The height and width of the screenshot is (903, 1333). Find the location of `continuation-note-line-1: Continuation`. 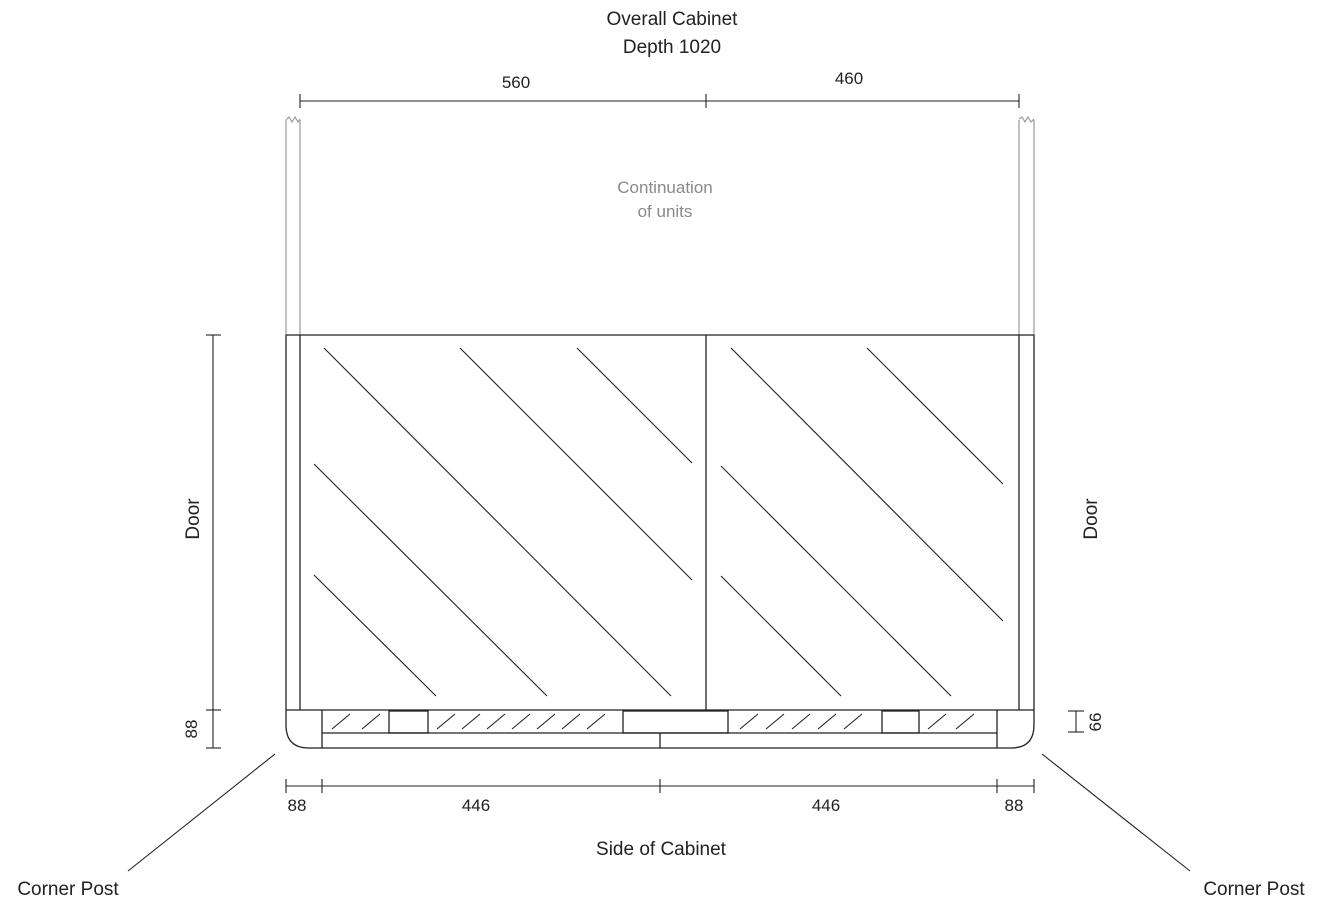

continuation-note-line-1: Continuation is located at coordinates (664, 187).